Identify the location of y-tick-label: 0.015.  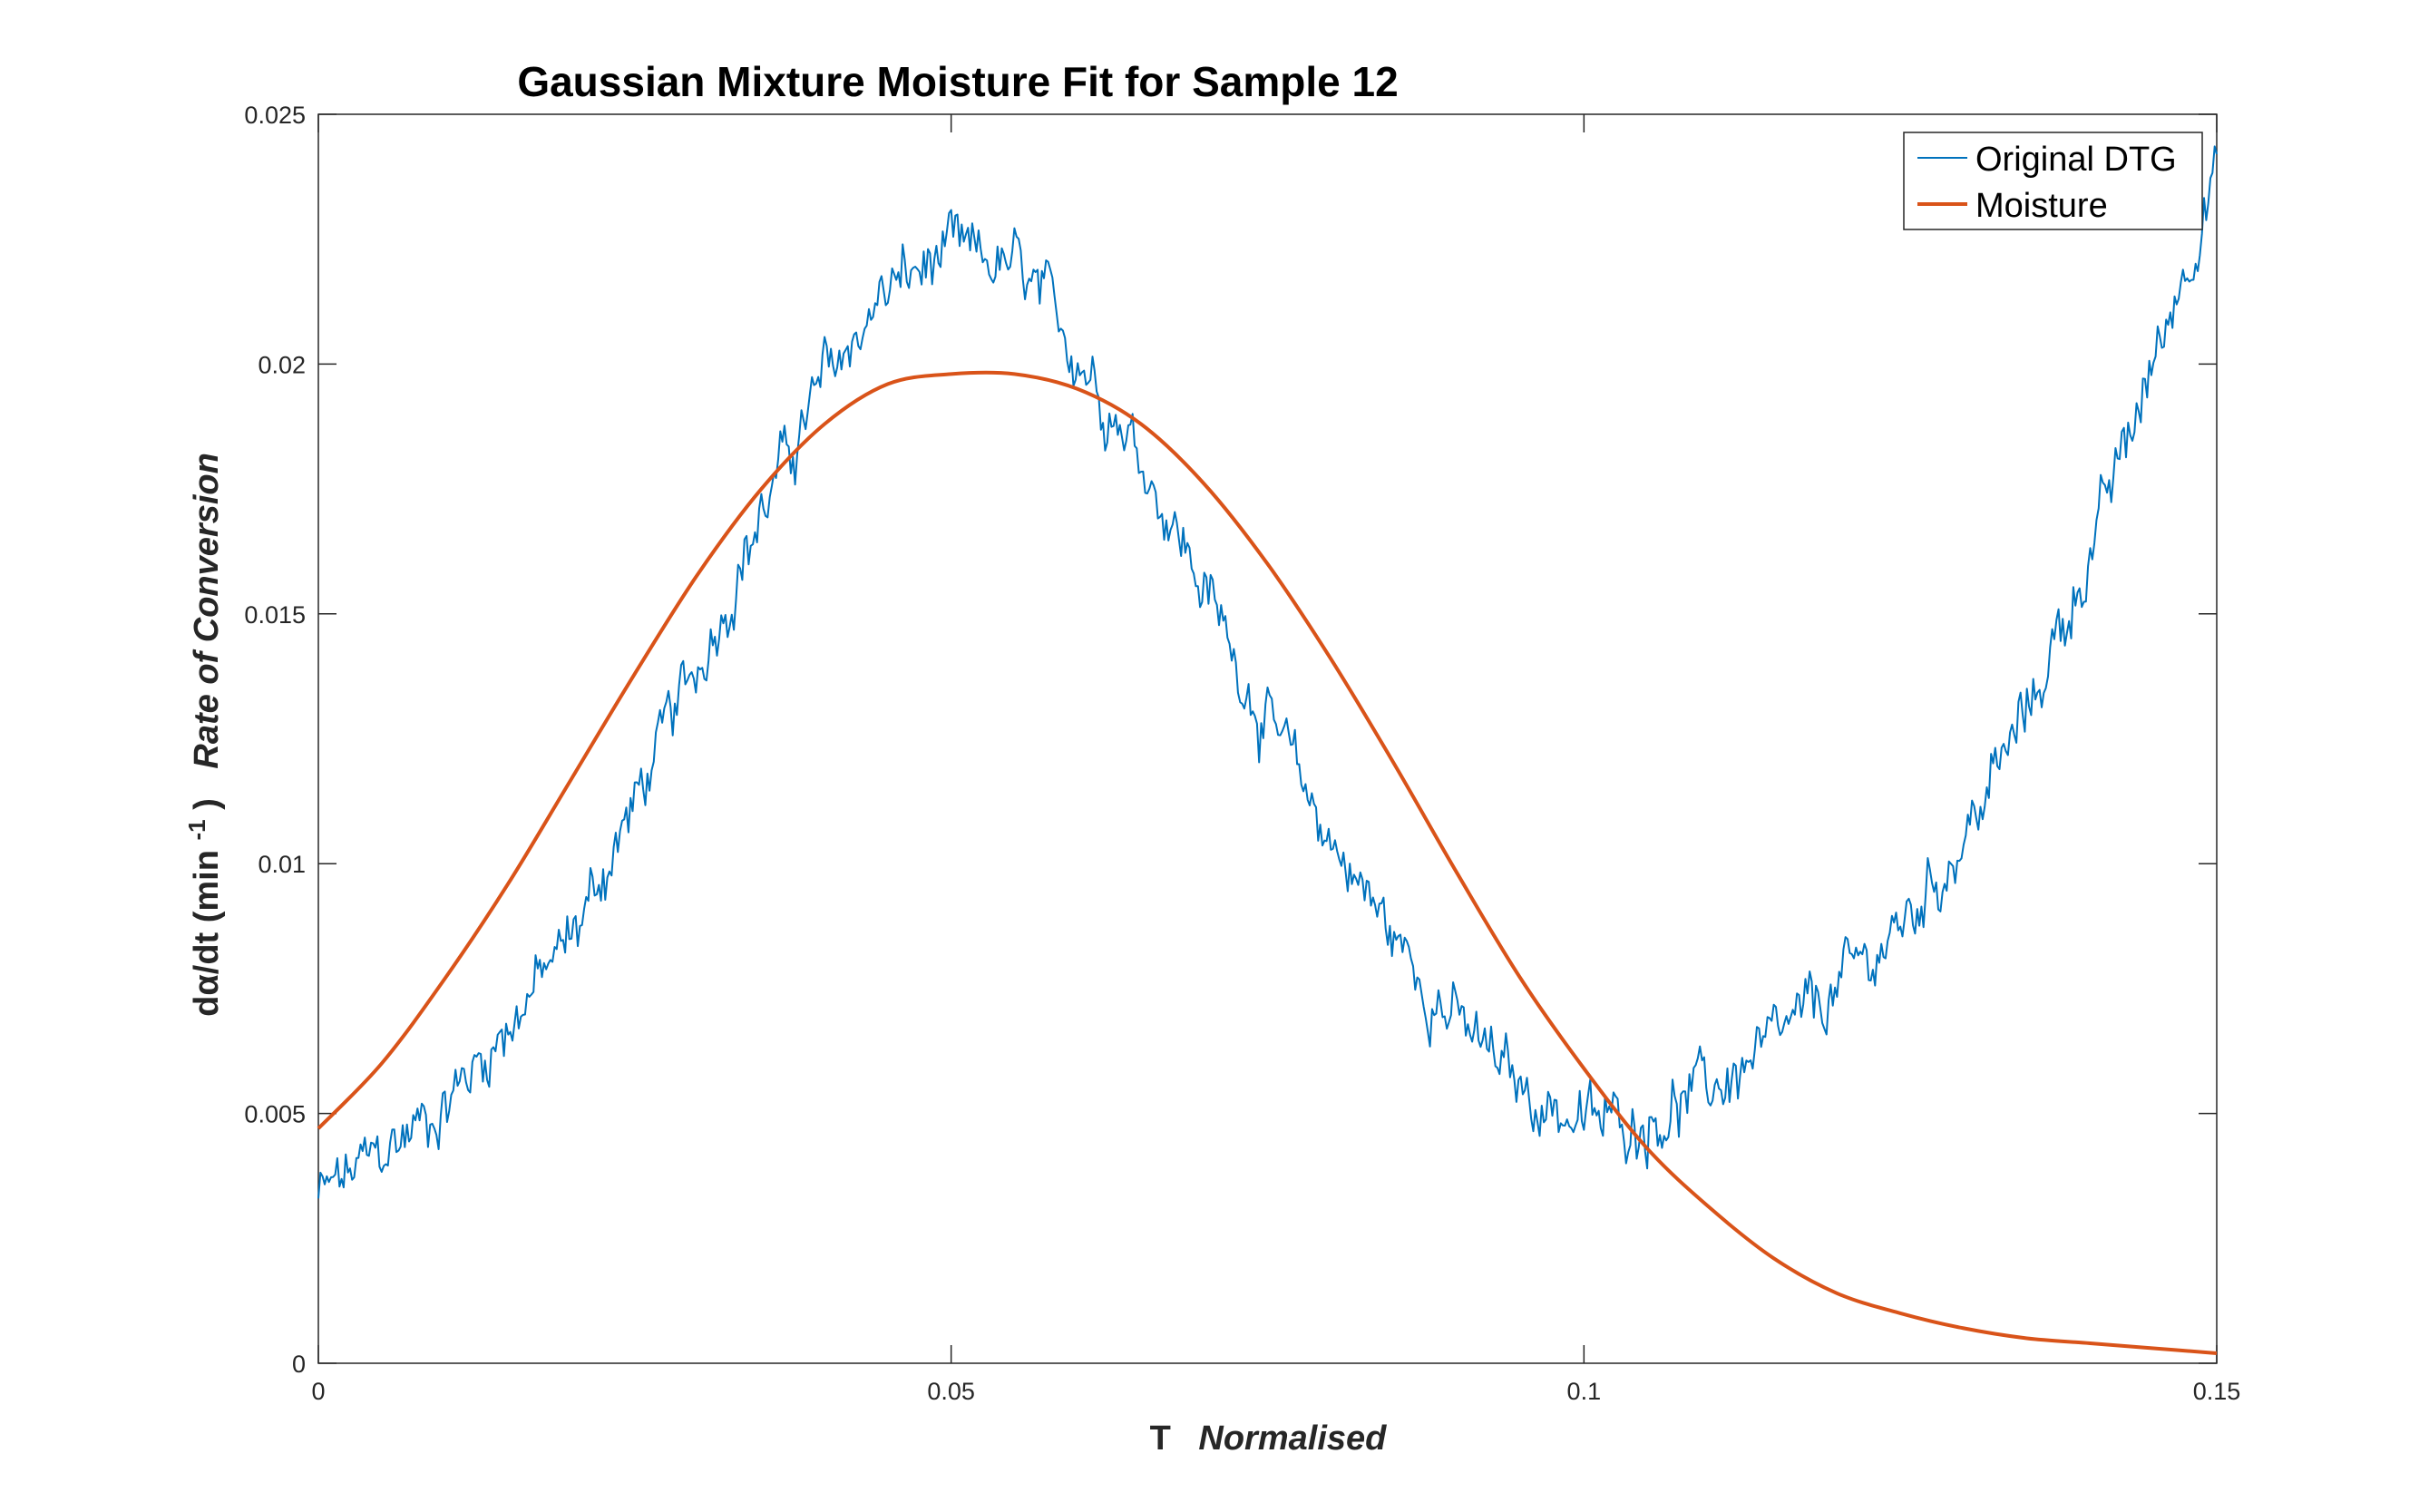
(275, 615).